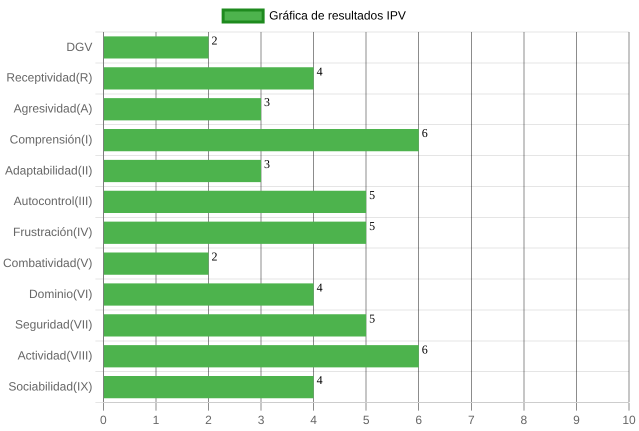 Image resolution: width=639 pixels, height=431 pixels. Describe the element at coordinates (48, 170) in the screenshot. I see `y-tick-label: Adaptabilidad(II)` at that location.